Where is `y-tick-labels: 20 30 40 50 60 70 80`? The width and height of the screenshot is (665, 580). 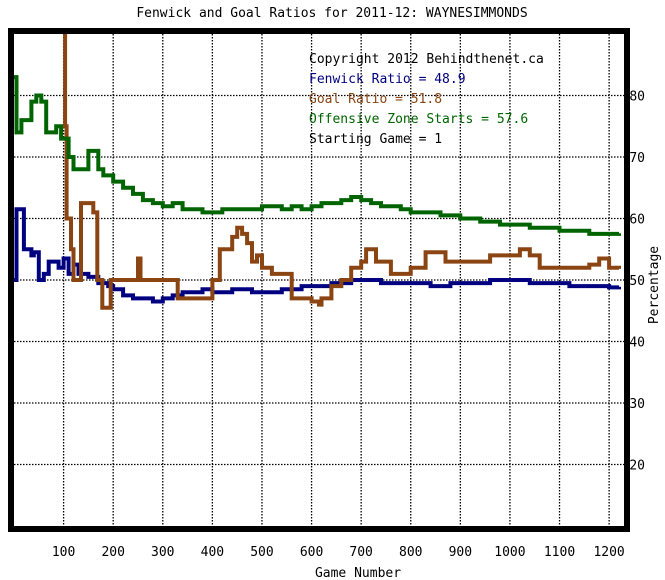 y-tick-labels: 20 30 40 50 60 70 80 is located at coordinates (637, 282).